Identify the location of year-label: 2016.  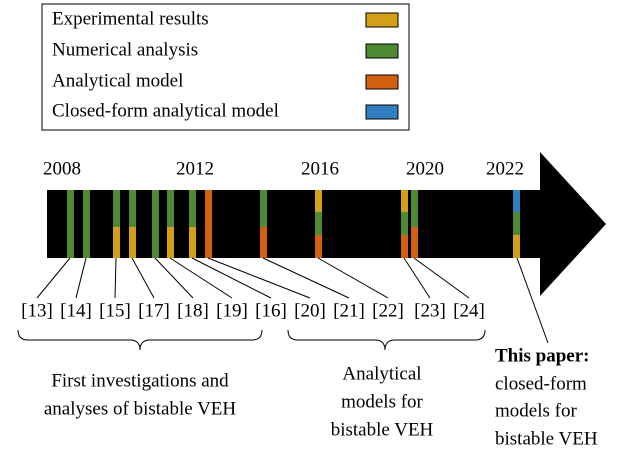
(320, 168).